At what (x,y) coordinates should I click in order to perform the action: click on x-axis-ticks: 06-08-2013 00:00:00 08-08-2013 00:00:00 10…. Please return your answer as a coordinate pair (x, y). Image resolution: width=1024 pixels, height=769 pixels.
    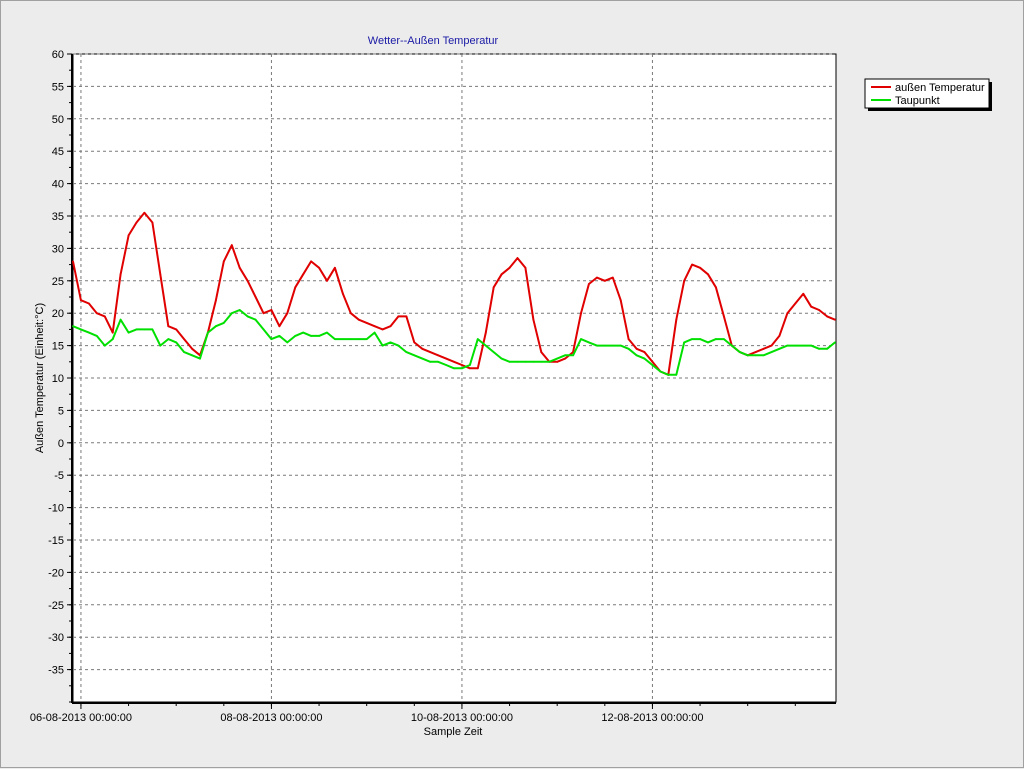
    Looking at the image, I should click on (413, 713).